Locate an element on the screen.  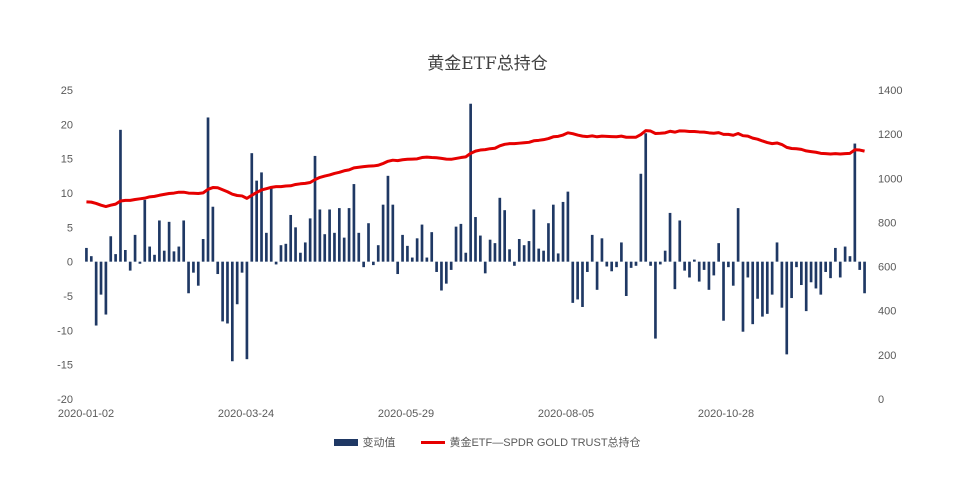
legend-swatch-line is located at coordinates (433, 442).